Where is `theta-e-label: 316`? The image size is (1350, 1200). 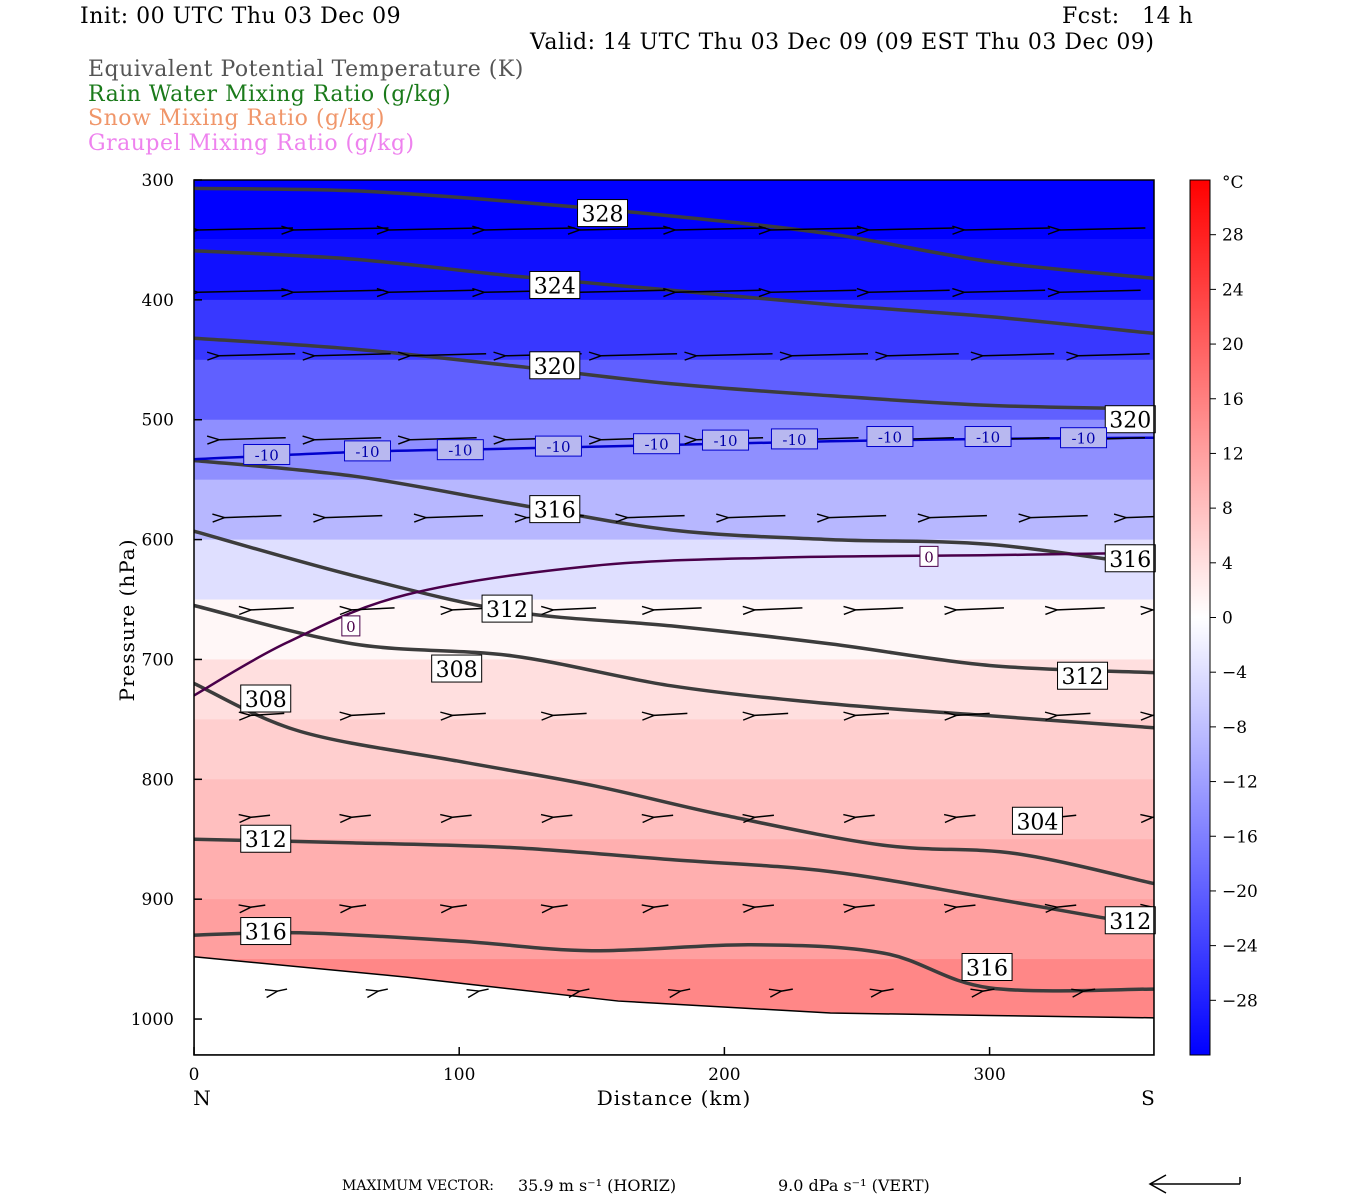 theta-e-label: 316 is located at coordinates (1130, 560).